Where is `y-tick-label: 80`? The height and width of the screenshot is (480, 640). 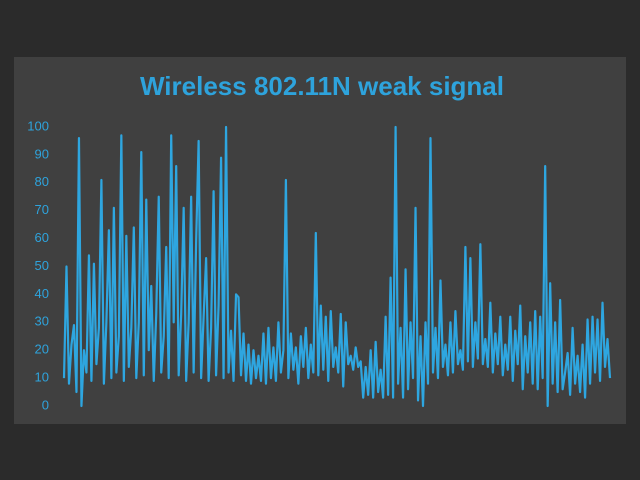 y-tick-label: 80 is located at coordinates (42, 181).